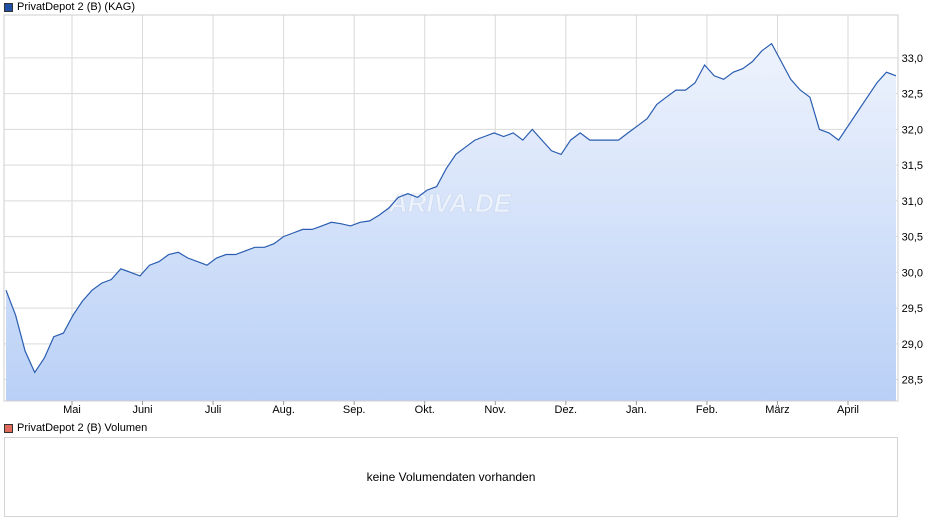 This screenshot has height=526, width=940. I want to click on y-tick-label: 31,5, so click(912, 166).